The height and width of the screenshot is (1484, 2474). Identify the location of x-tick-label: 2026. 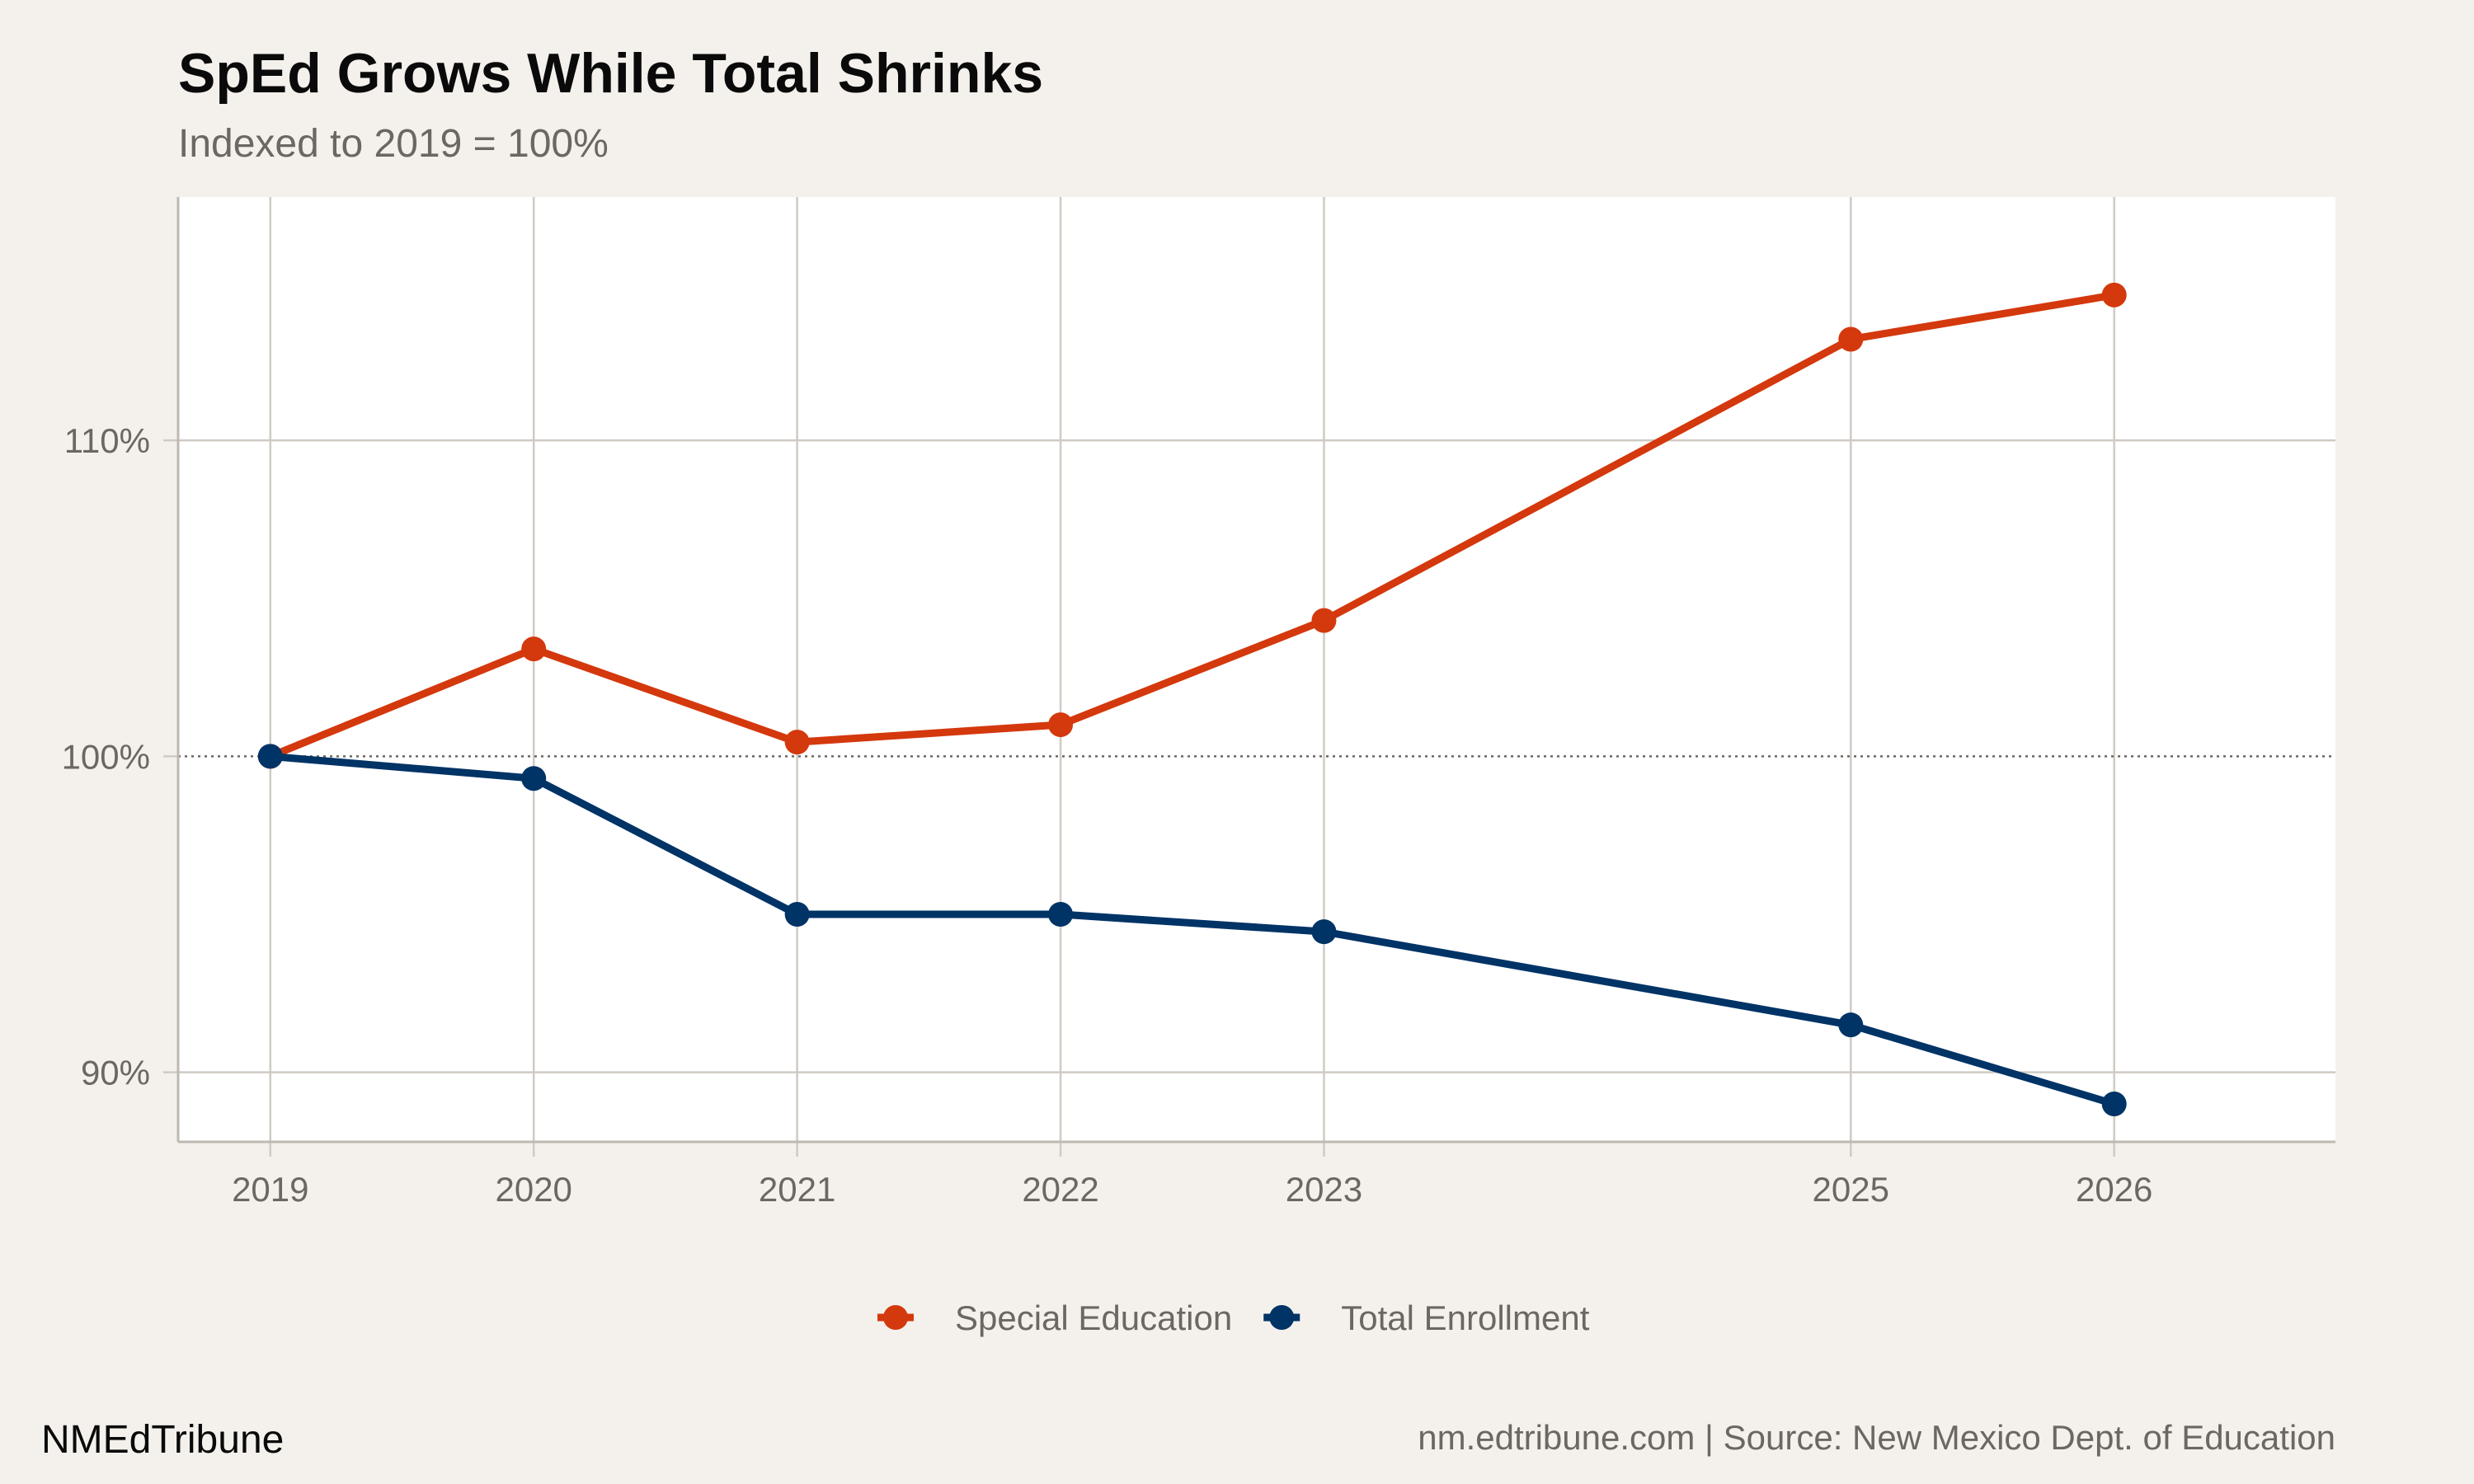
(2114, 1189).